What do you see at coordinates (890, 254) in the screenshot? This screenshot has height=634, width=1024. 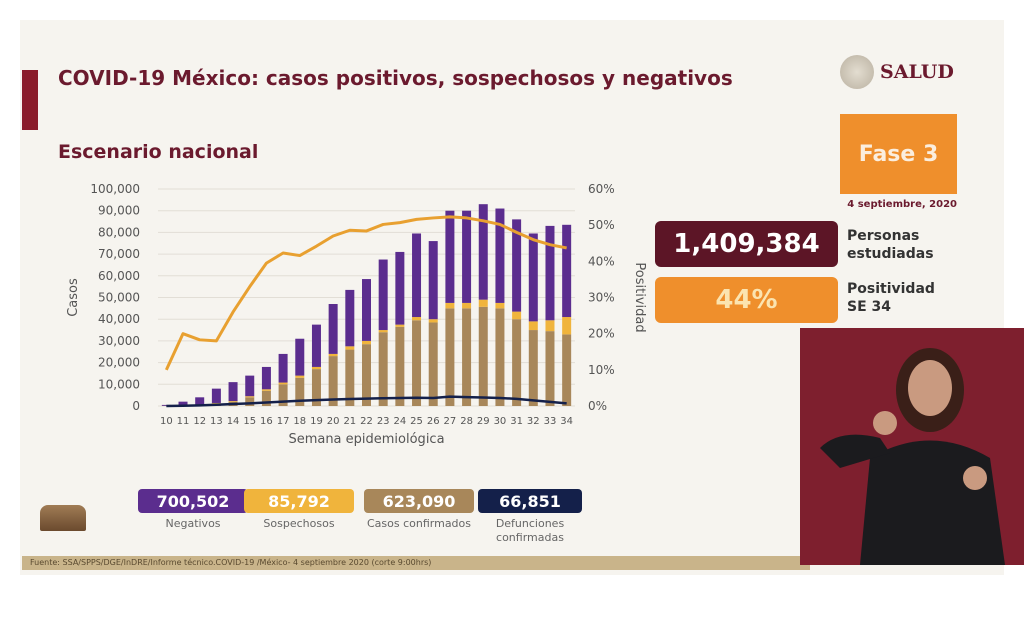 I see `label-line: estudiadas` at bounding box center [890, 254].